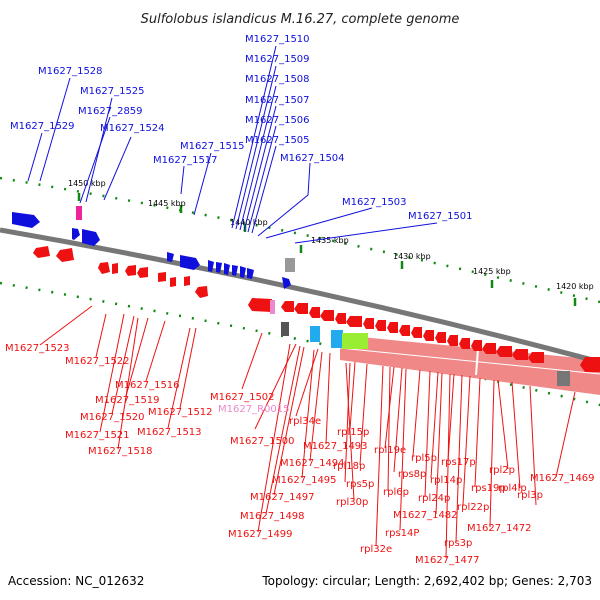 This screenshot has width=600, height=600. I want to click on gene-label: rpl19e, so click(390, 450).